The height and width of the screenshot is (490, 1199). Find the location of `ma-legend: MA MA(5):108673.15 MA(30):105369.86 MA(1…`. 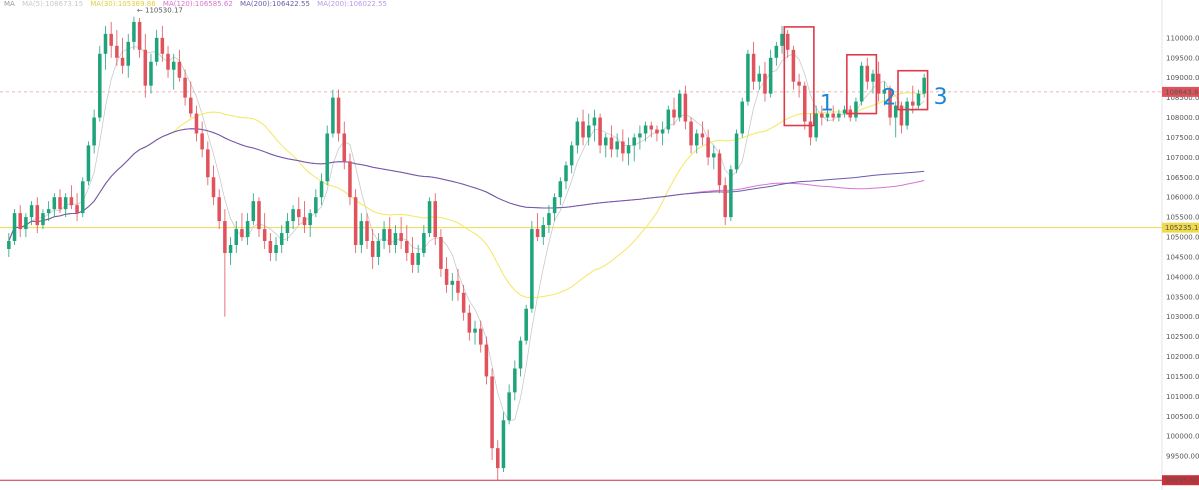

ma-legend: MA MA(5):108673.15 MA(30):105369.86 MA(1… is located at coordinates (198, 4).